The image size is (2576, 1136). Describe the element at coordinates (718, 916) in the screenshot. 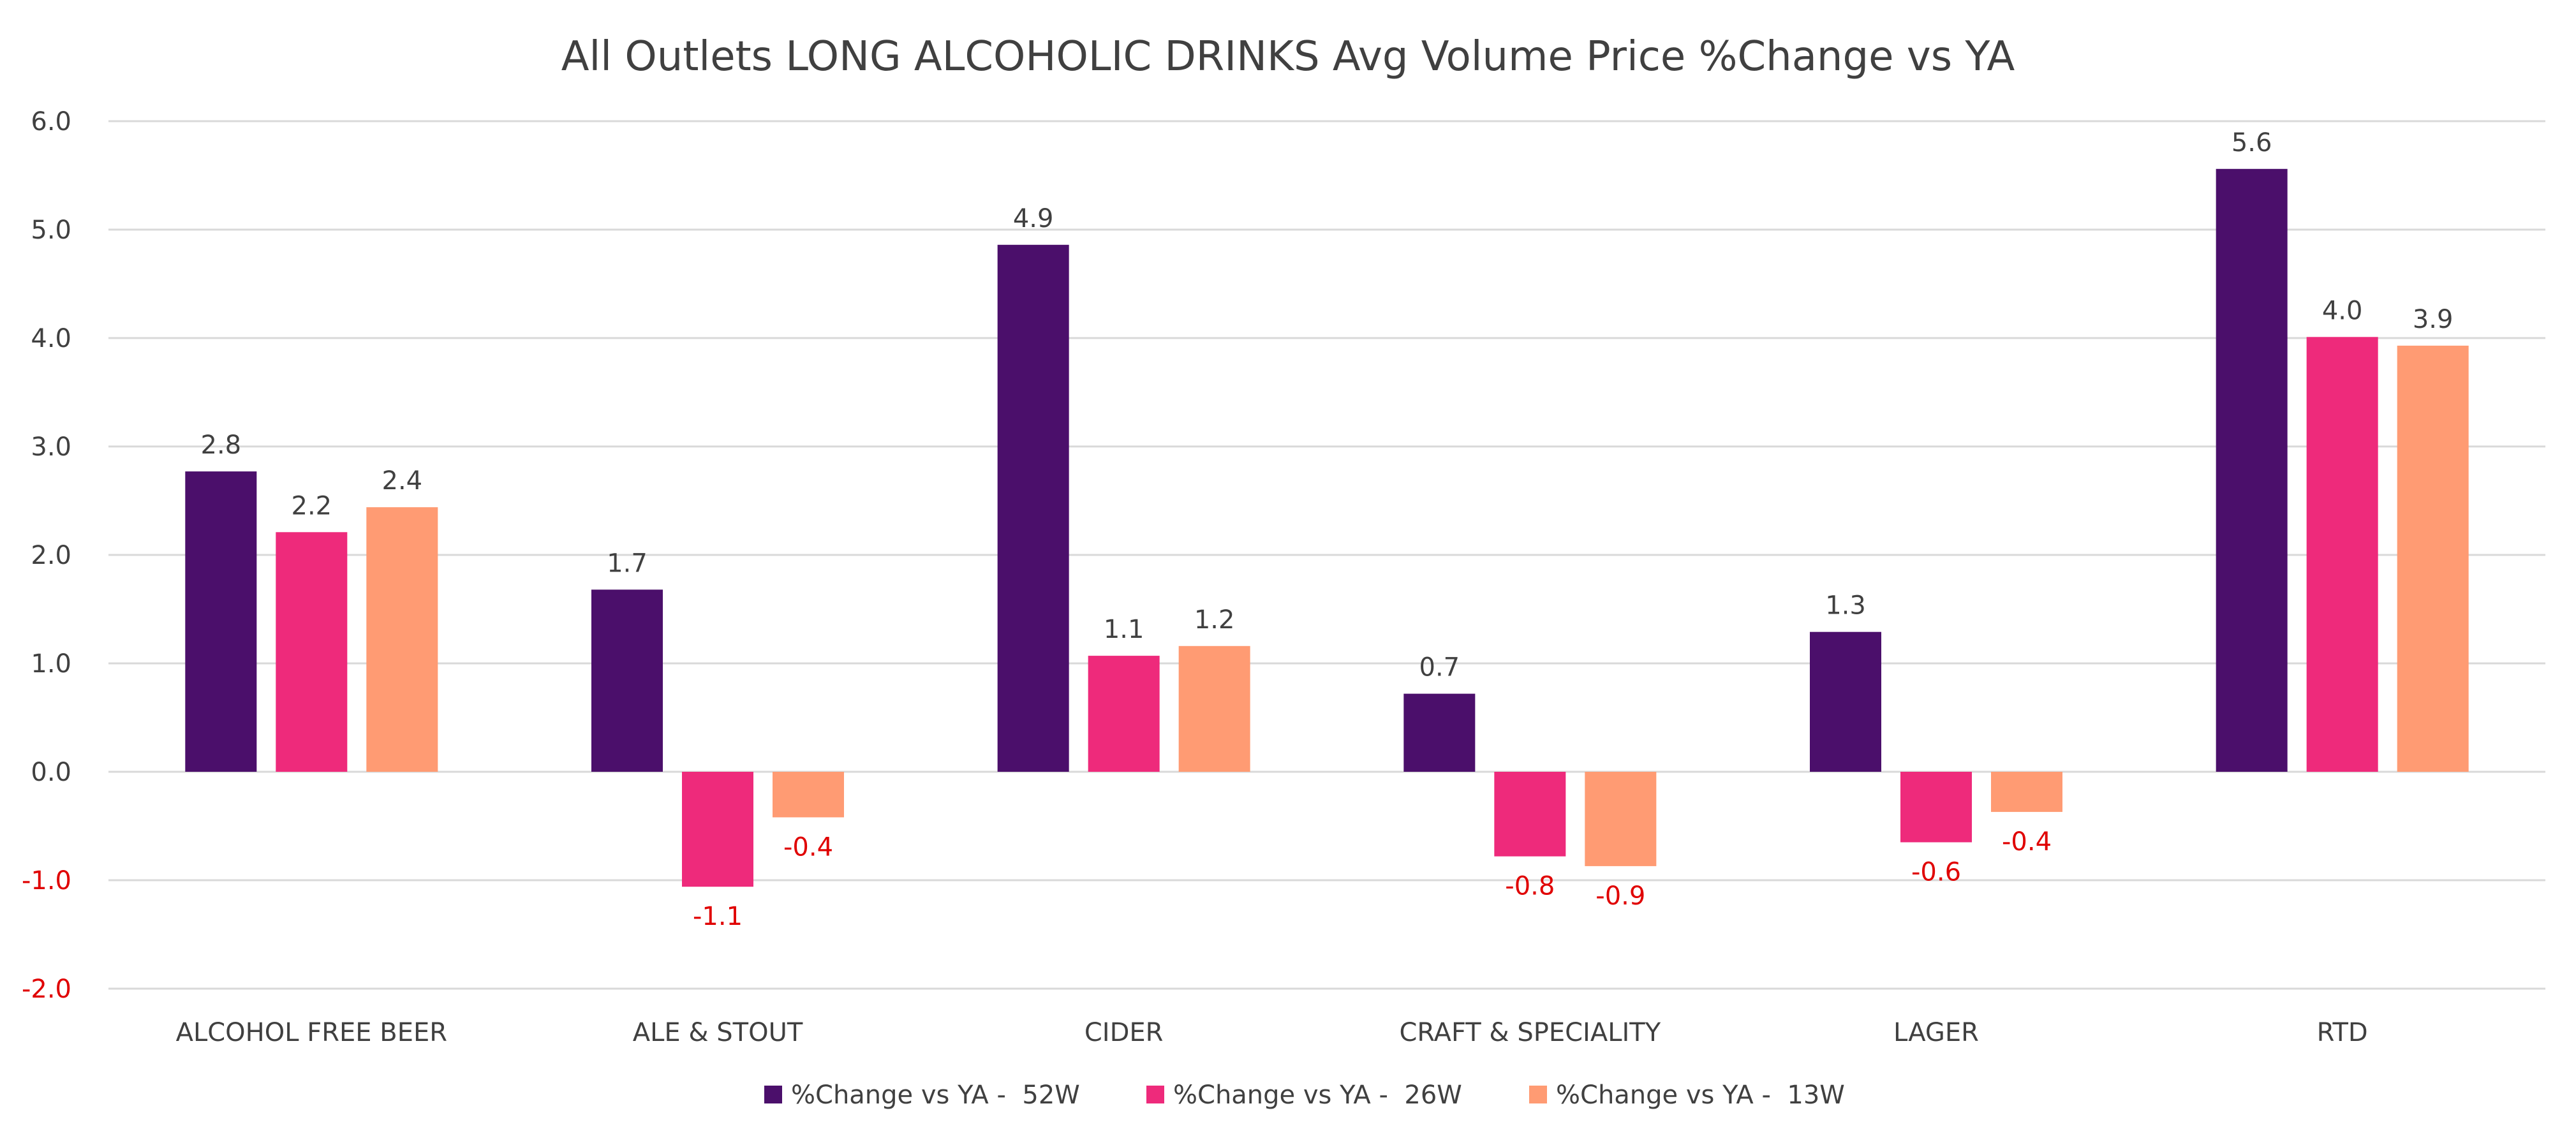

I see `data-label: -1.1` at that location.